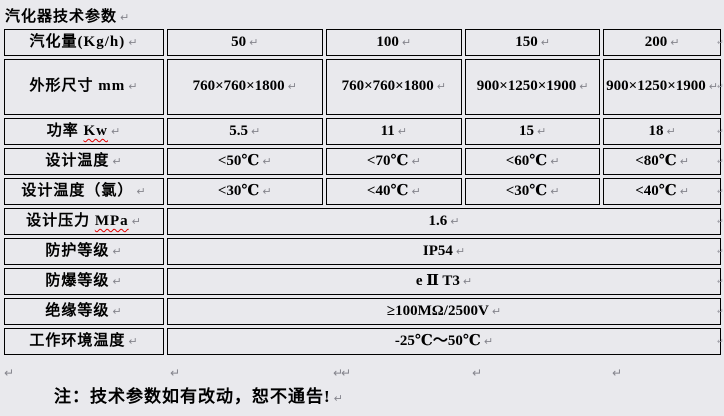 The image size is (724, 416). Describe the element at coordinates (526, 130) in the screenshot. I see `param-value: 15` at that location.